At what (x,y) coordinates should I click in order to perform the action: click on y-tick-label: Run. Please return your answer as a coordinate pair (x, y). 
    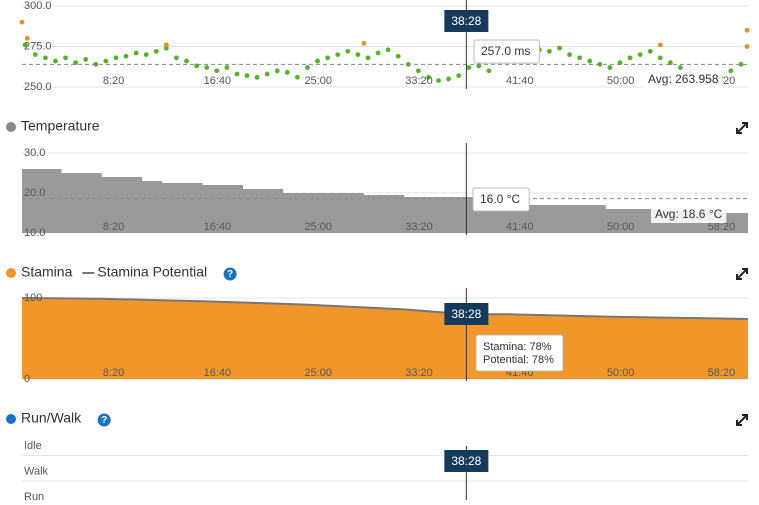
    Looking at the image, I should click on (34, 495).